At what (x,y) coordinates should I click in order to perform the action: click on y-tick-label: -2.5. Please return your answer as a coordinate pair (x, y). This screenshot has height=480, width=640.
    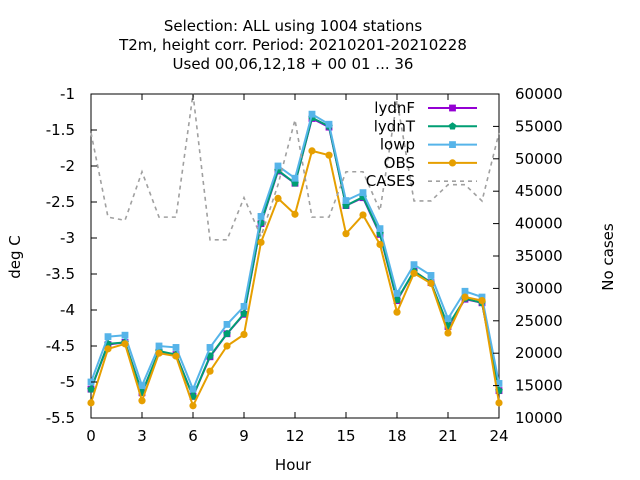
    Looking at the image, I should click on (60, 202).